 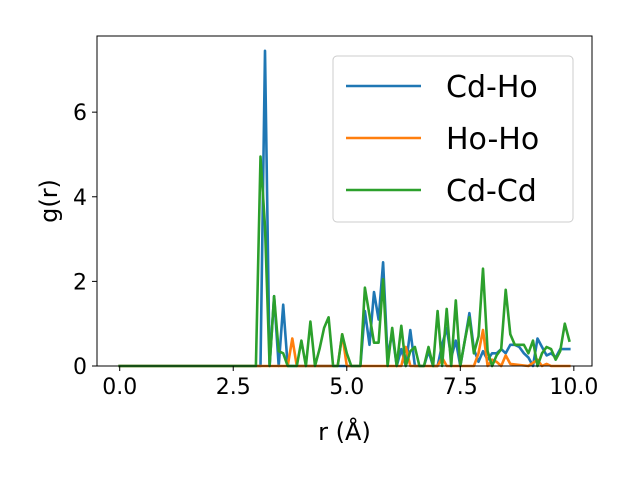 I want to click on x-axis-label: r (Å), so click(x=344, y=431).